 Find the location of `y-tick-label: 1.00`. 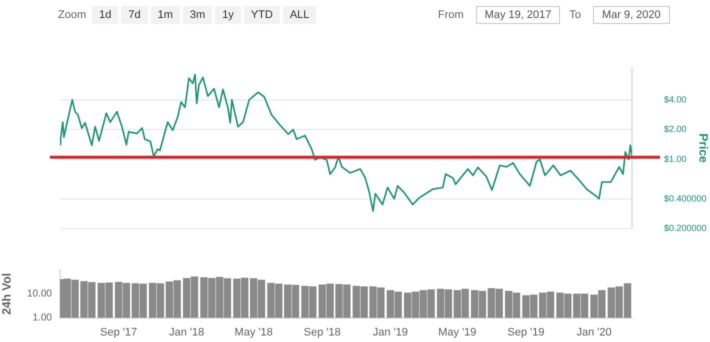

y-tick-label: 1.00 is located at coordinates (42, 318).